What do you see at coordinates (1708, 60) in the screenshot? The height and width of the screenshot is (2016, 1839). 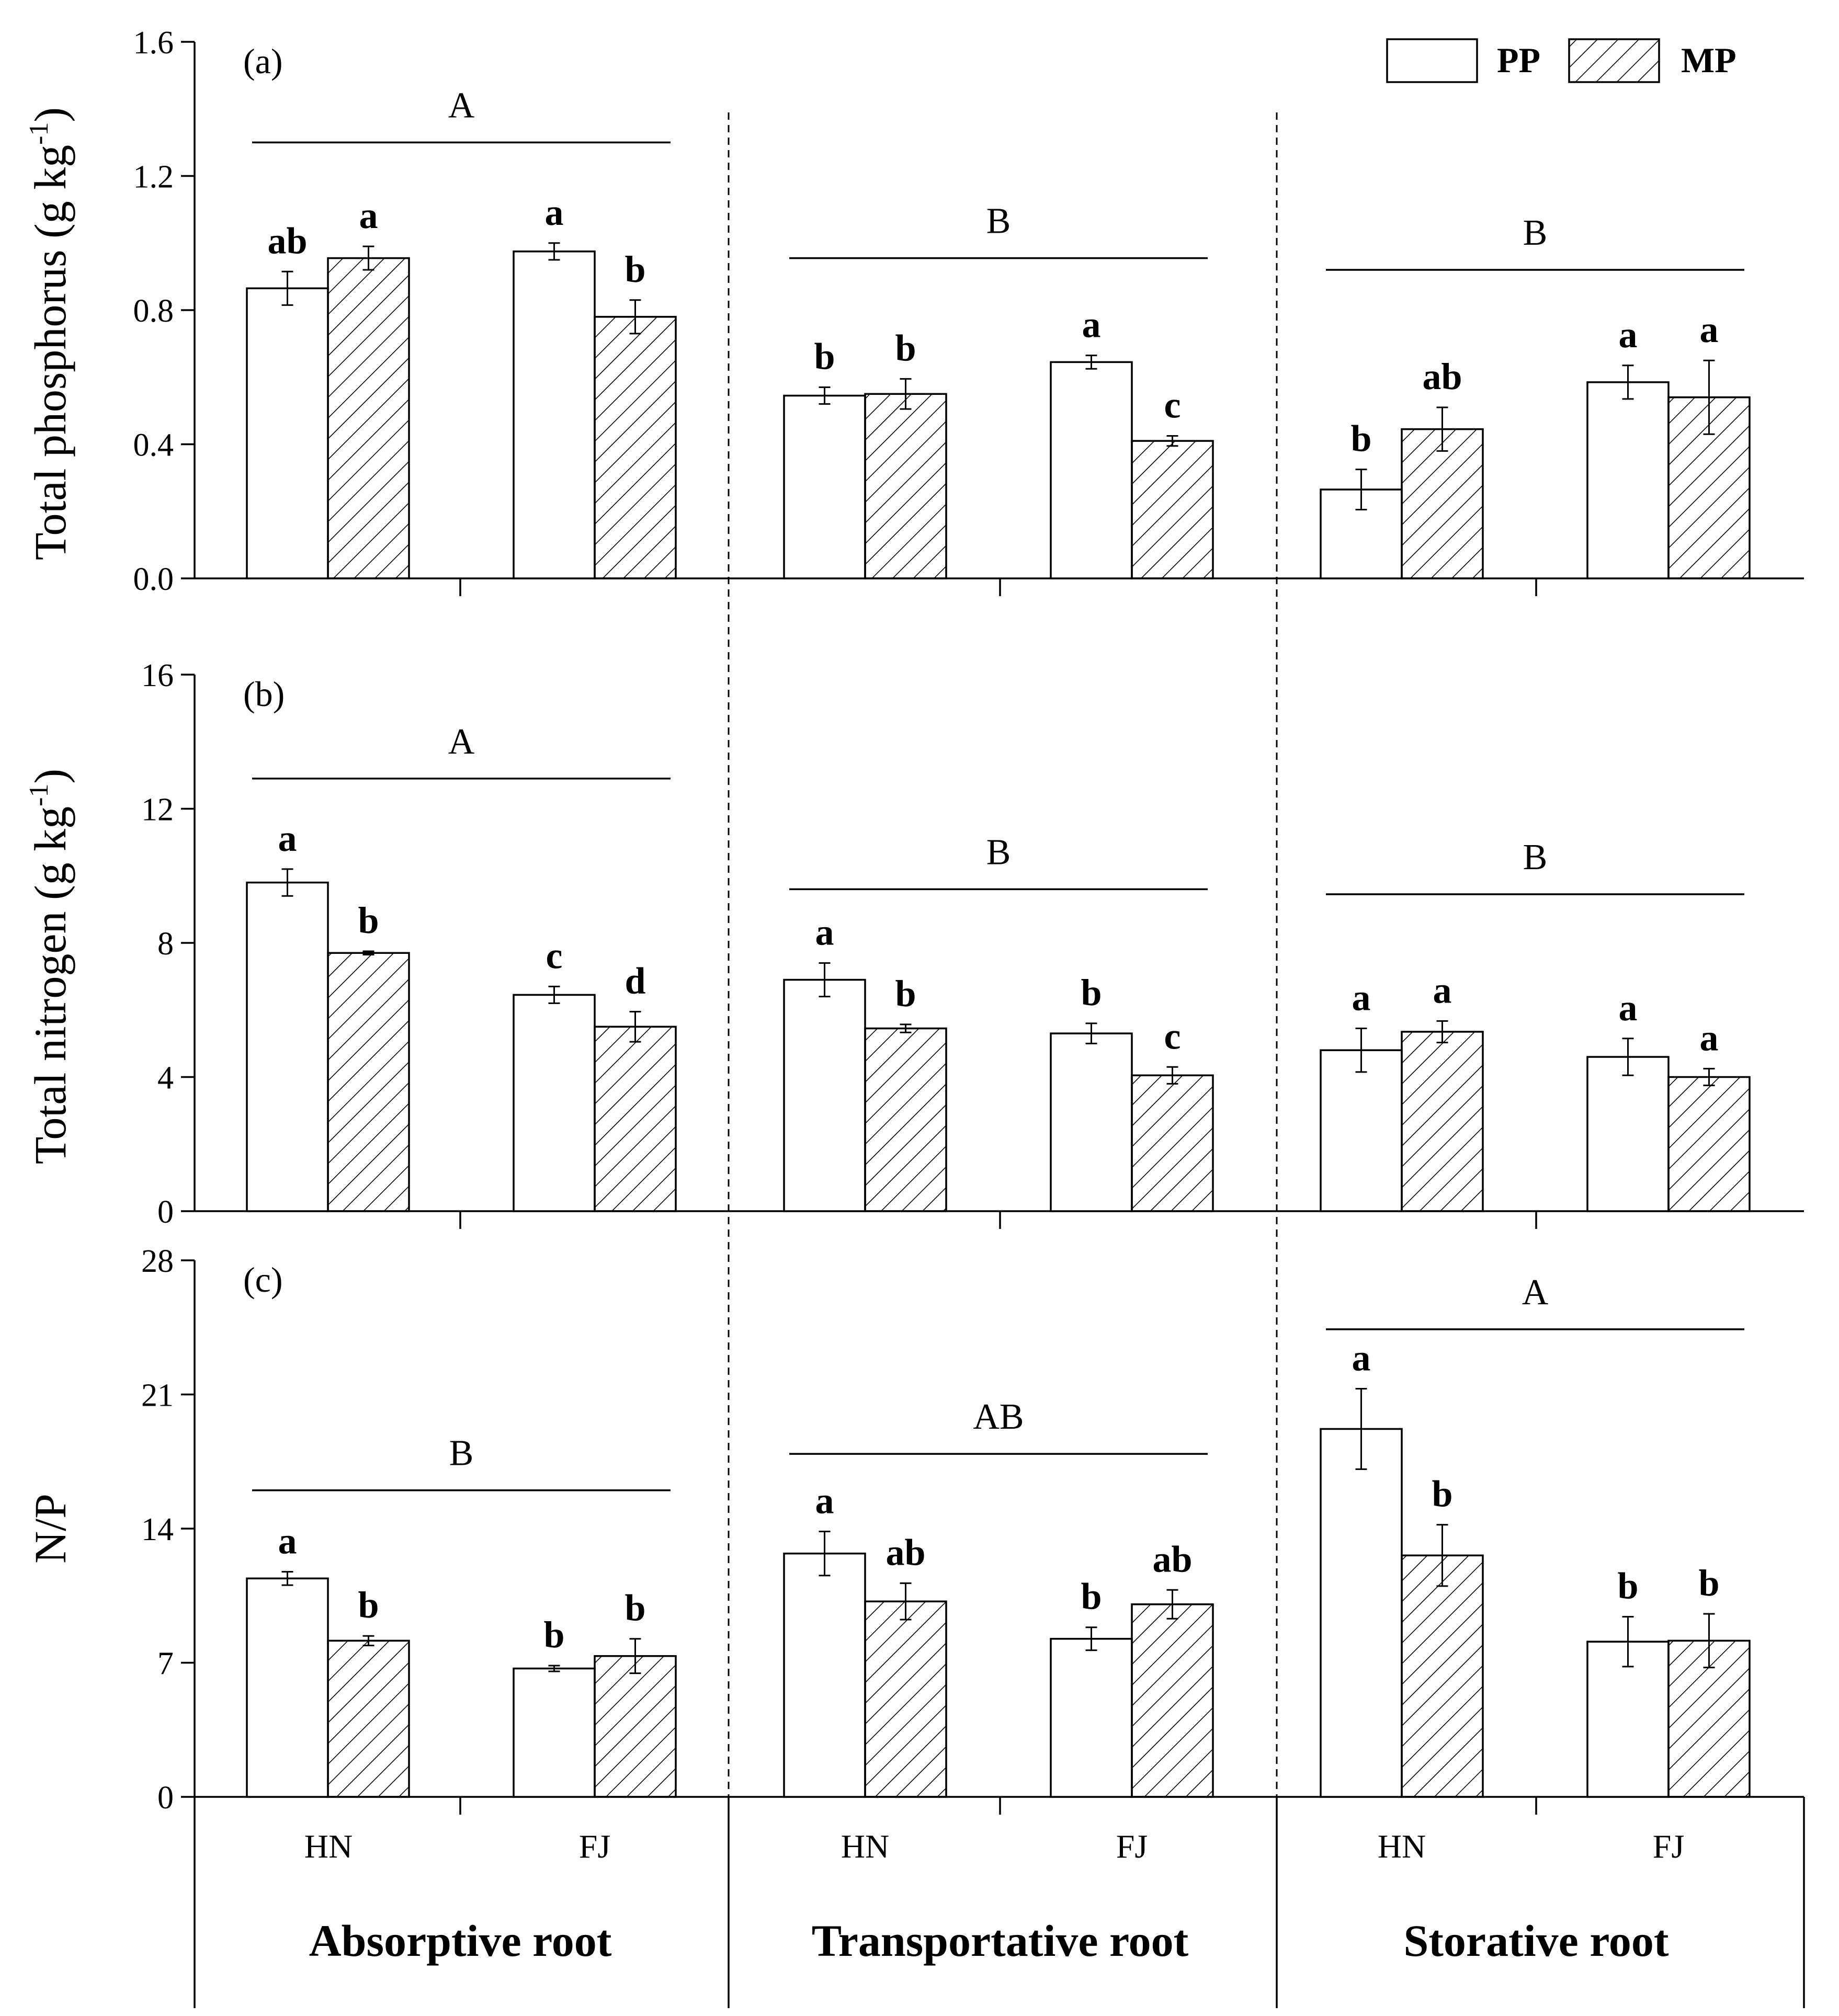 I see `legend-label: MP` at bounding box center [1708, 60].